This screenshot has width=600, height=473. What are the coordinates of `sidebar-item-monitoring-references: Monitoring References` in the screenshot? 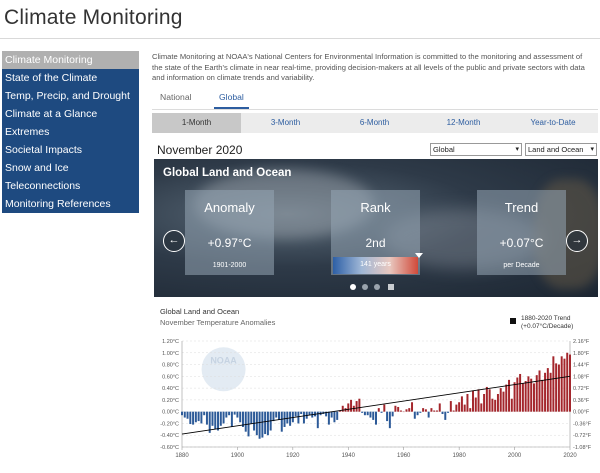 It's located at (70, 204).